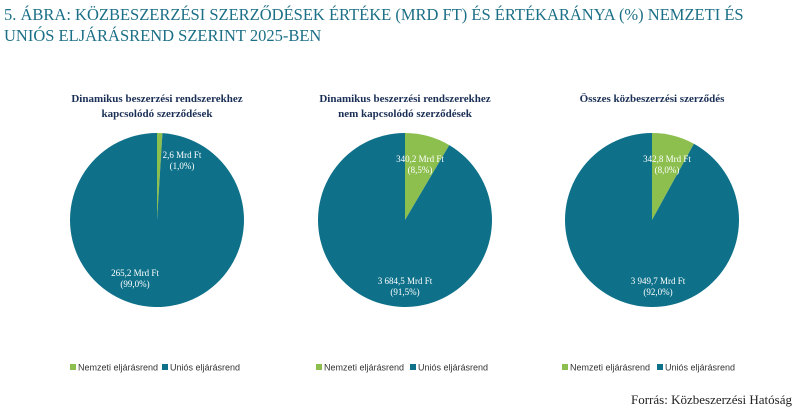 Image resolution: width=800 pixels, height=415 pixels. What do you see at coordinates (135, 273) in the screenshot?
I see `amount-label: 265,2 Mrd Ft` at bounding box center [135, 273].